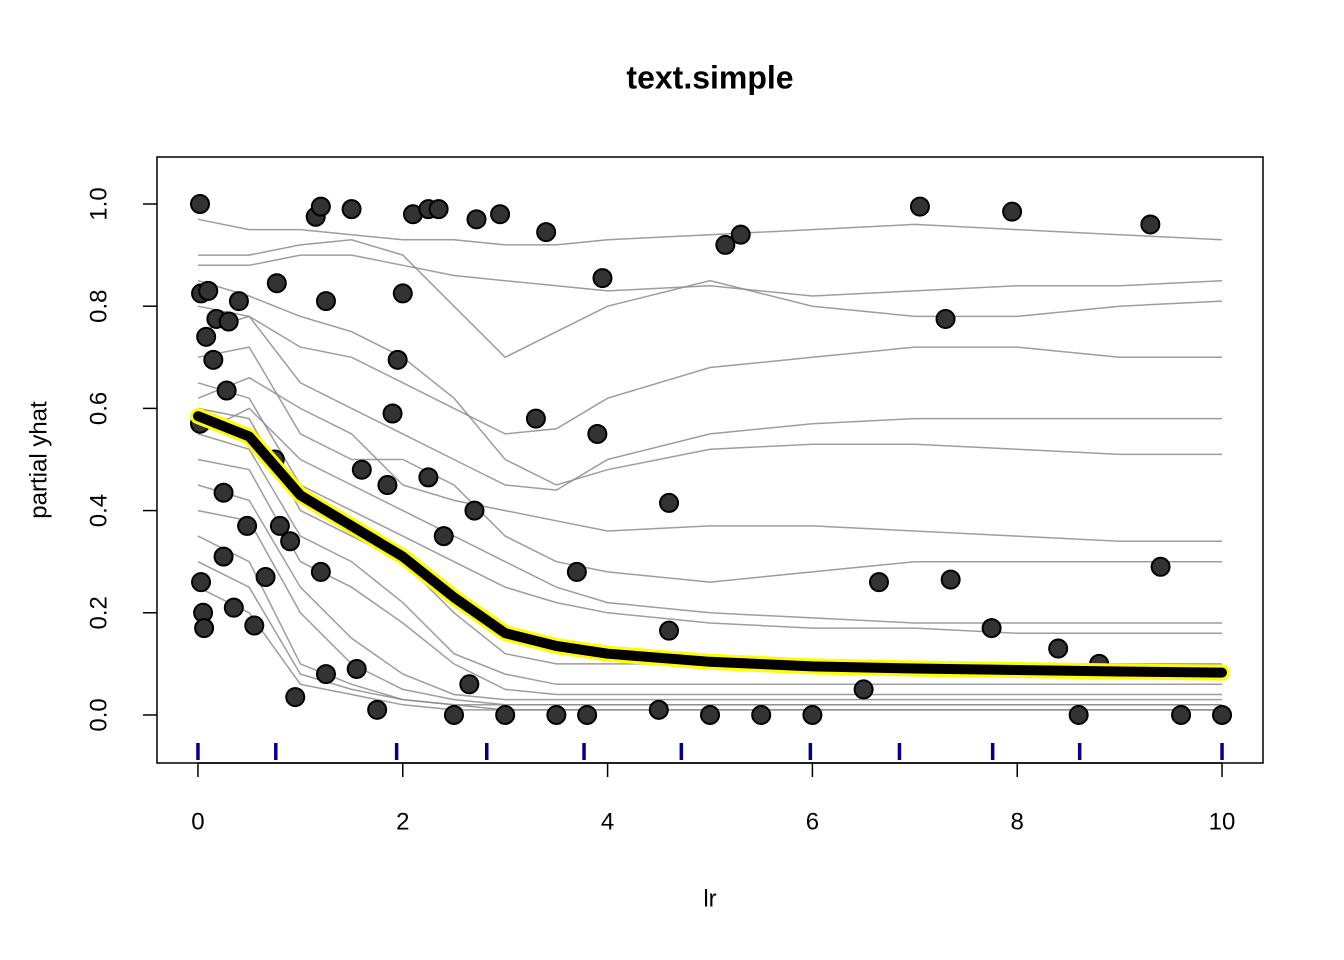 This screenshot has width=1344, height=960. I want to click on x-tick-label: 8, so click(1017, 821).